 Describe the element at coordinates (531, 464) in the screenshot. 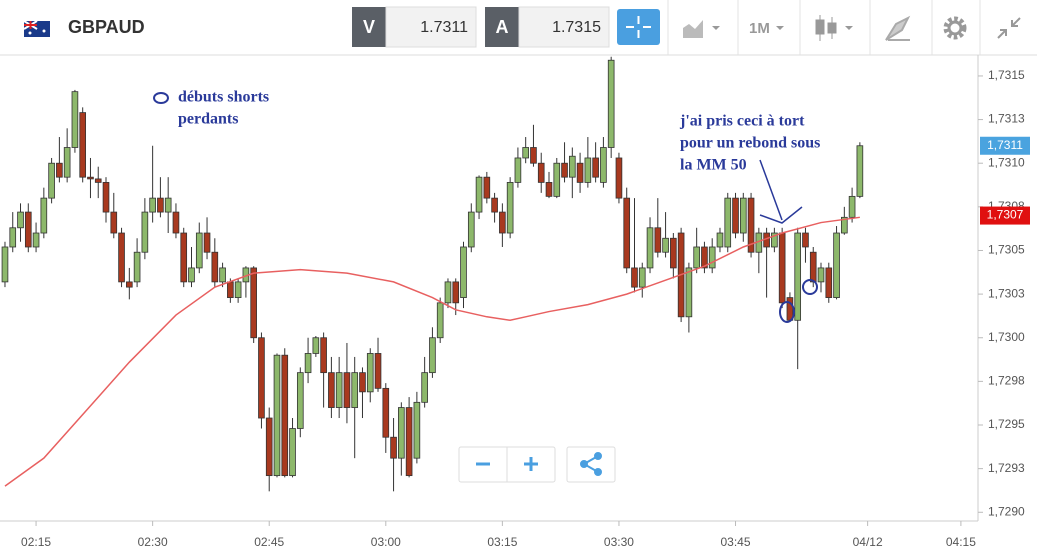

I see `zoom-in-button` at that location.